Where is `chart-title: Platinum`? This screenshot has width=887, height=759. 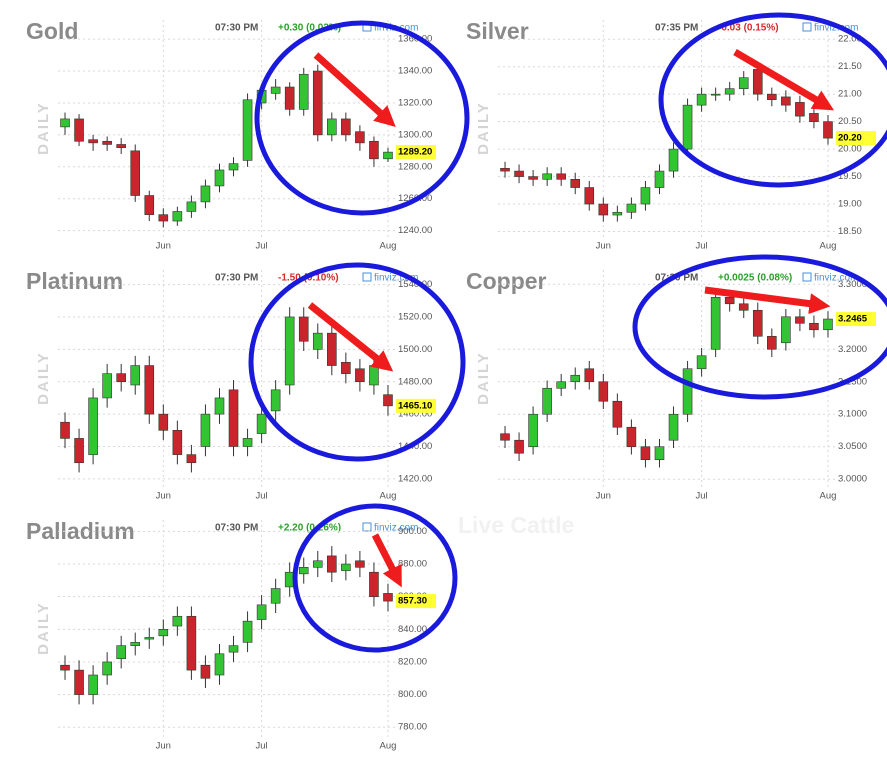
chart-title: Platinum is located at coordinates (74, 281).